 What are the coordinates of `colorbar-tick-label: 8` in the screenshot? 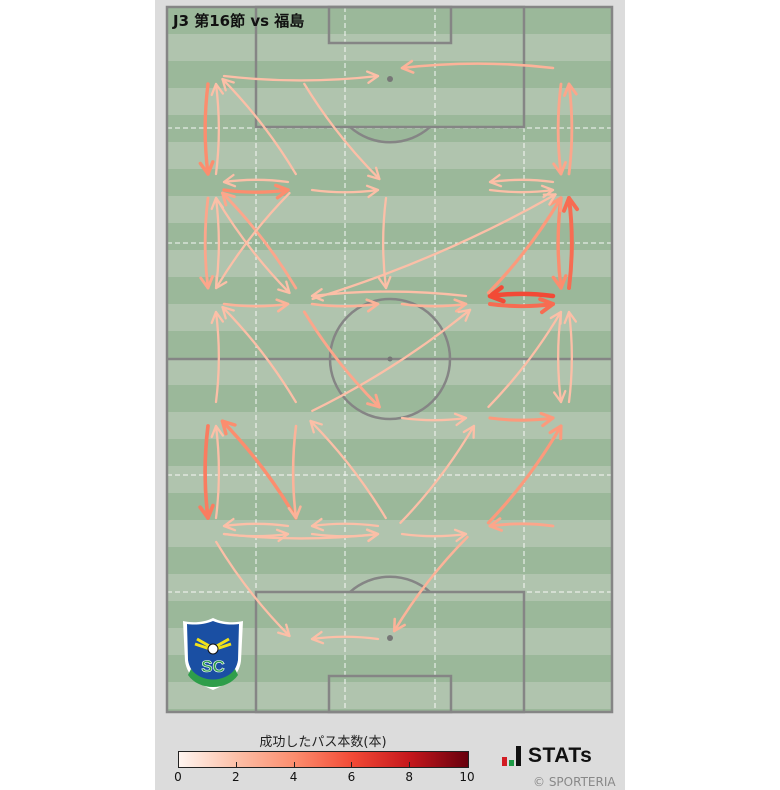 It's located at (409, 777).